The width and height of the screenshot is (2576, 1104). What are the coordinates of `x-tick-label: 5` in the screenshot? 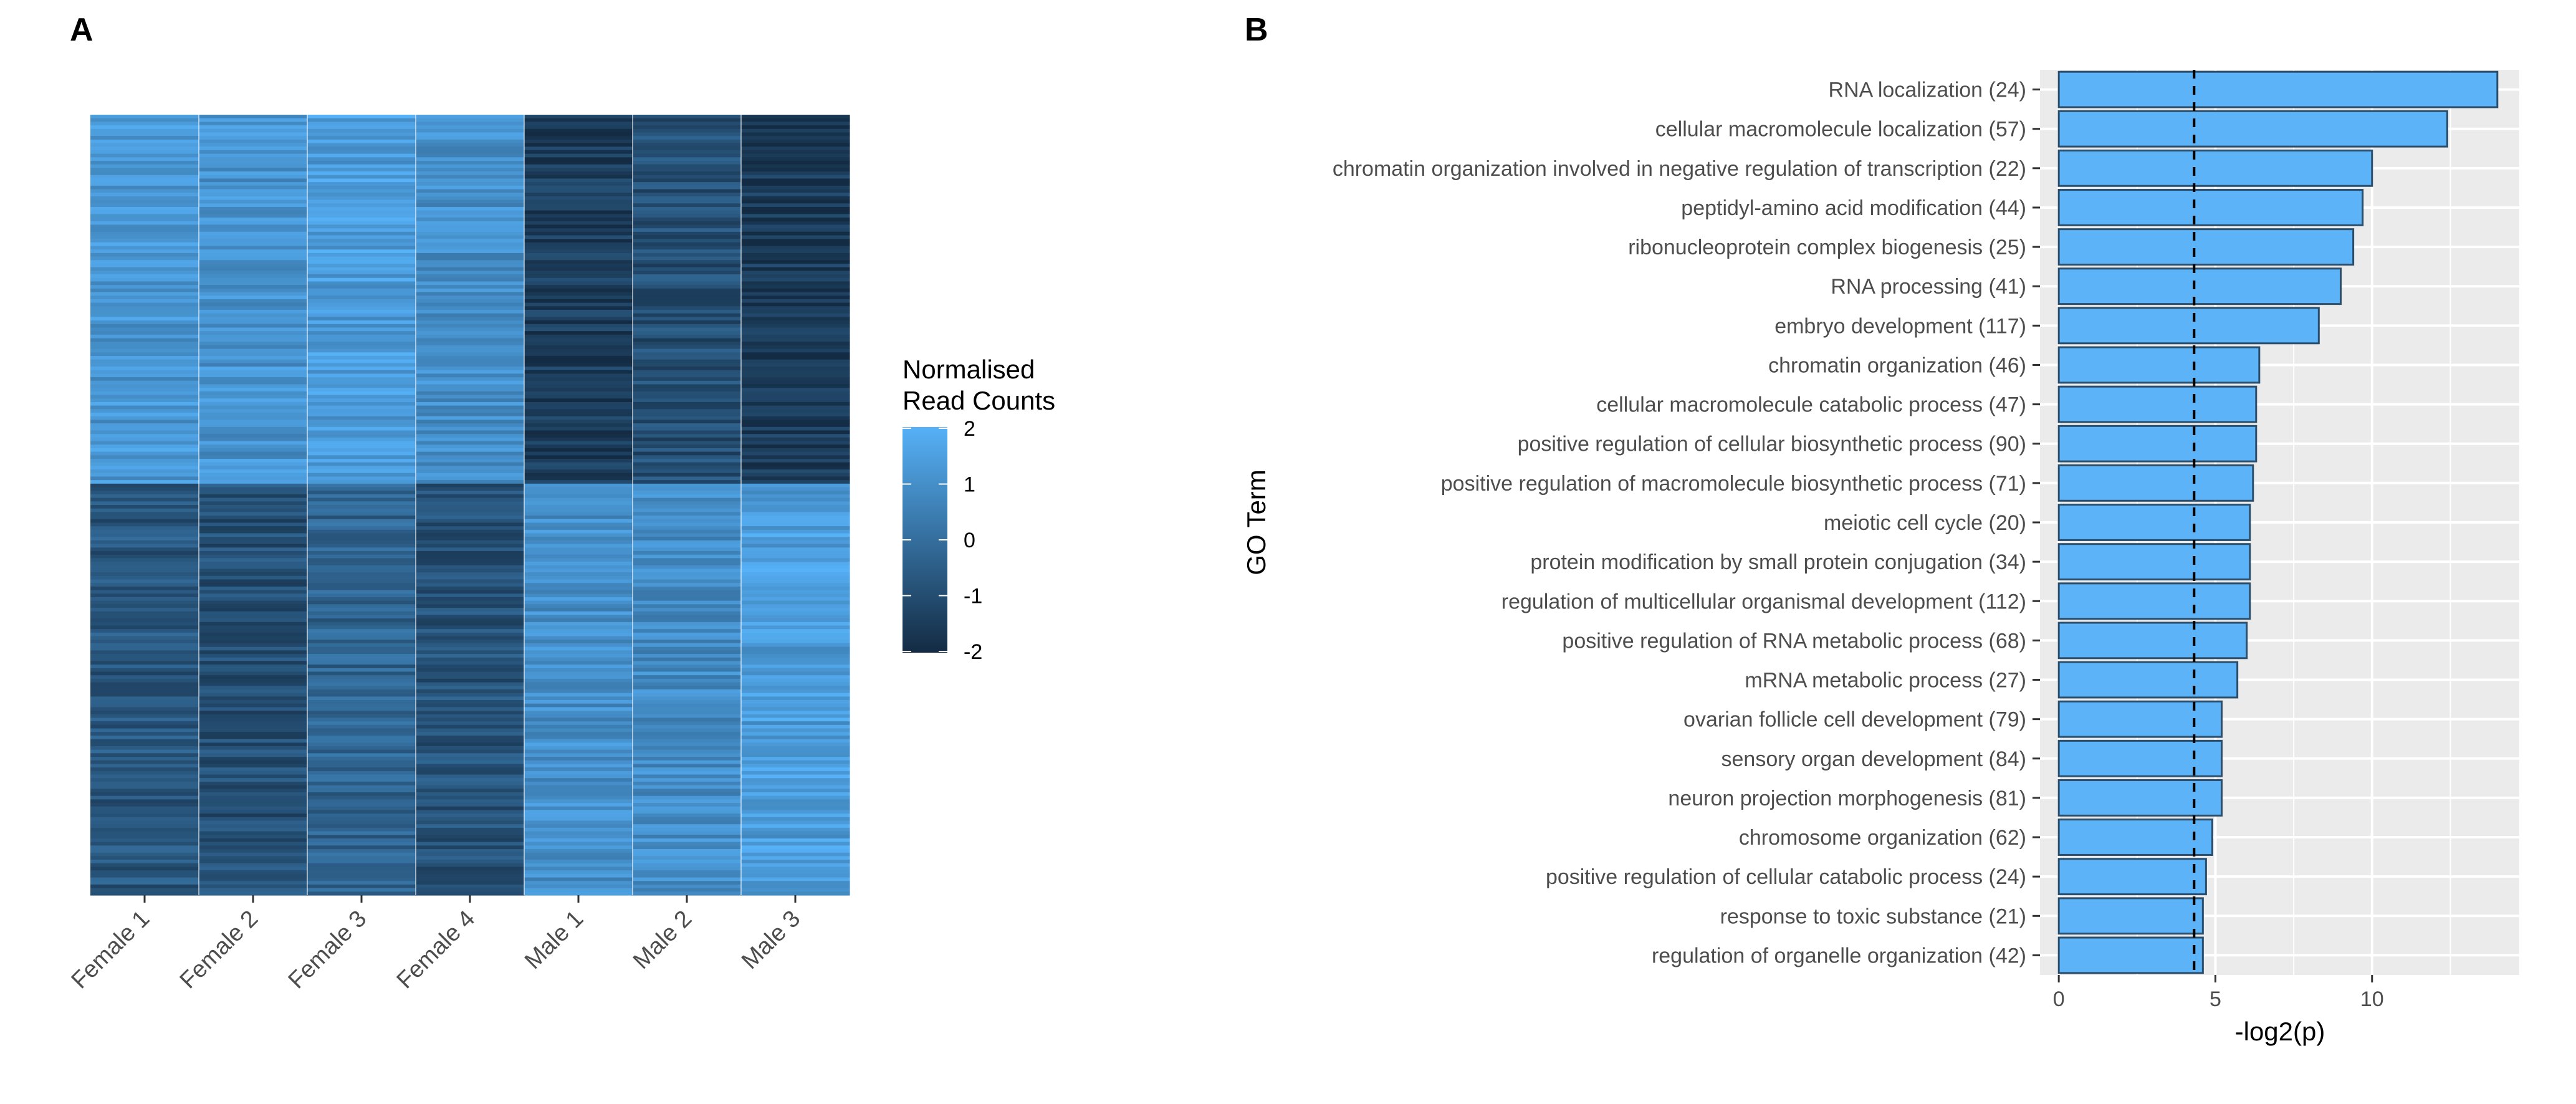 It's located at (2216, 999).